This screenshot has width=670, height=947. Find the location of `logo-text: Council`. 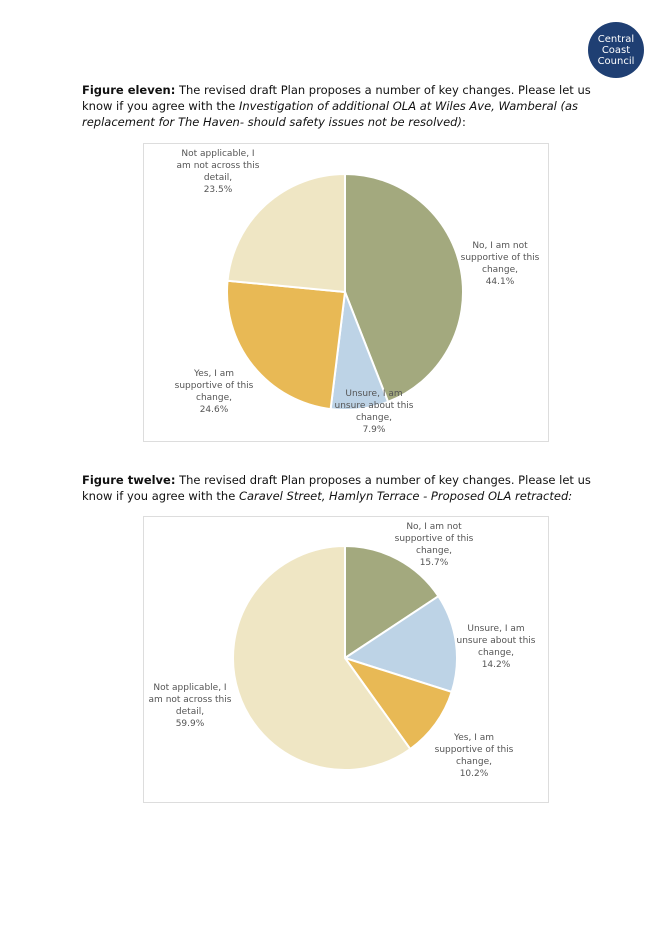

logo-text: Council is located at coordinates (616, 61).